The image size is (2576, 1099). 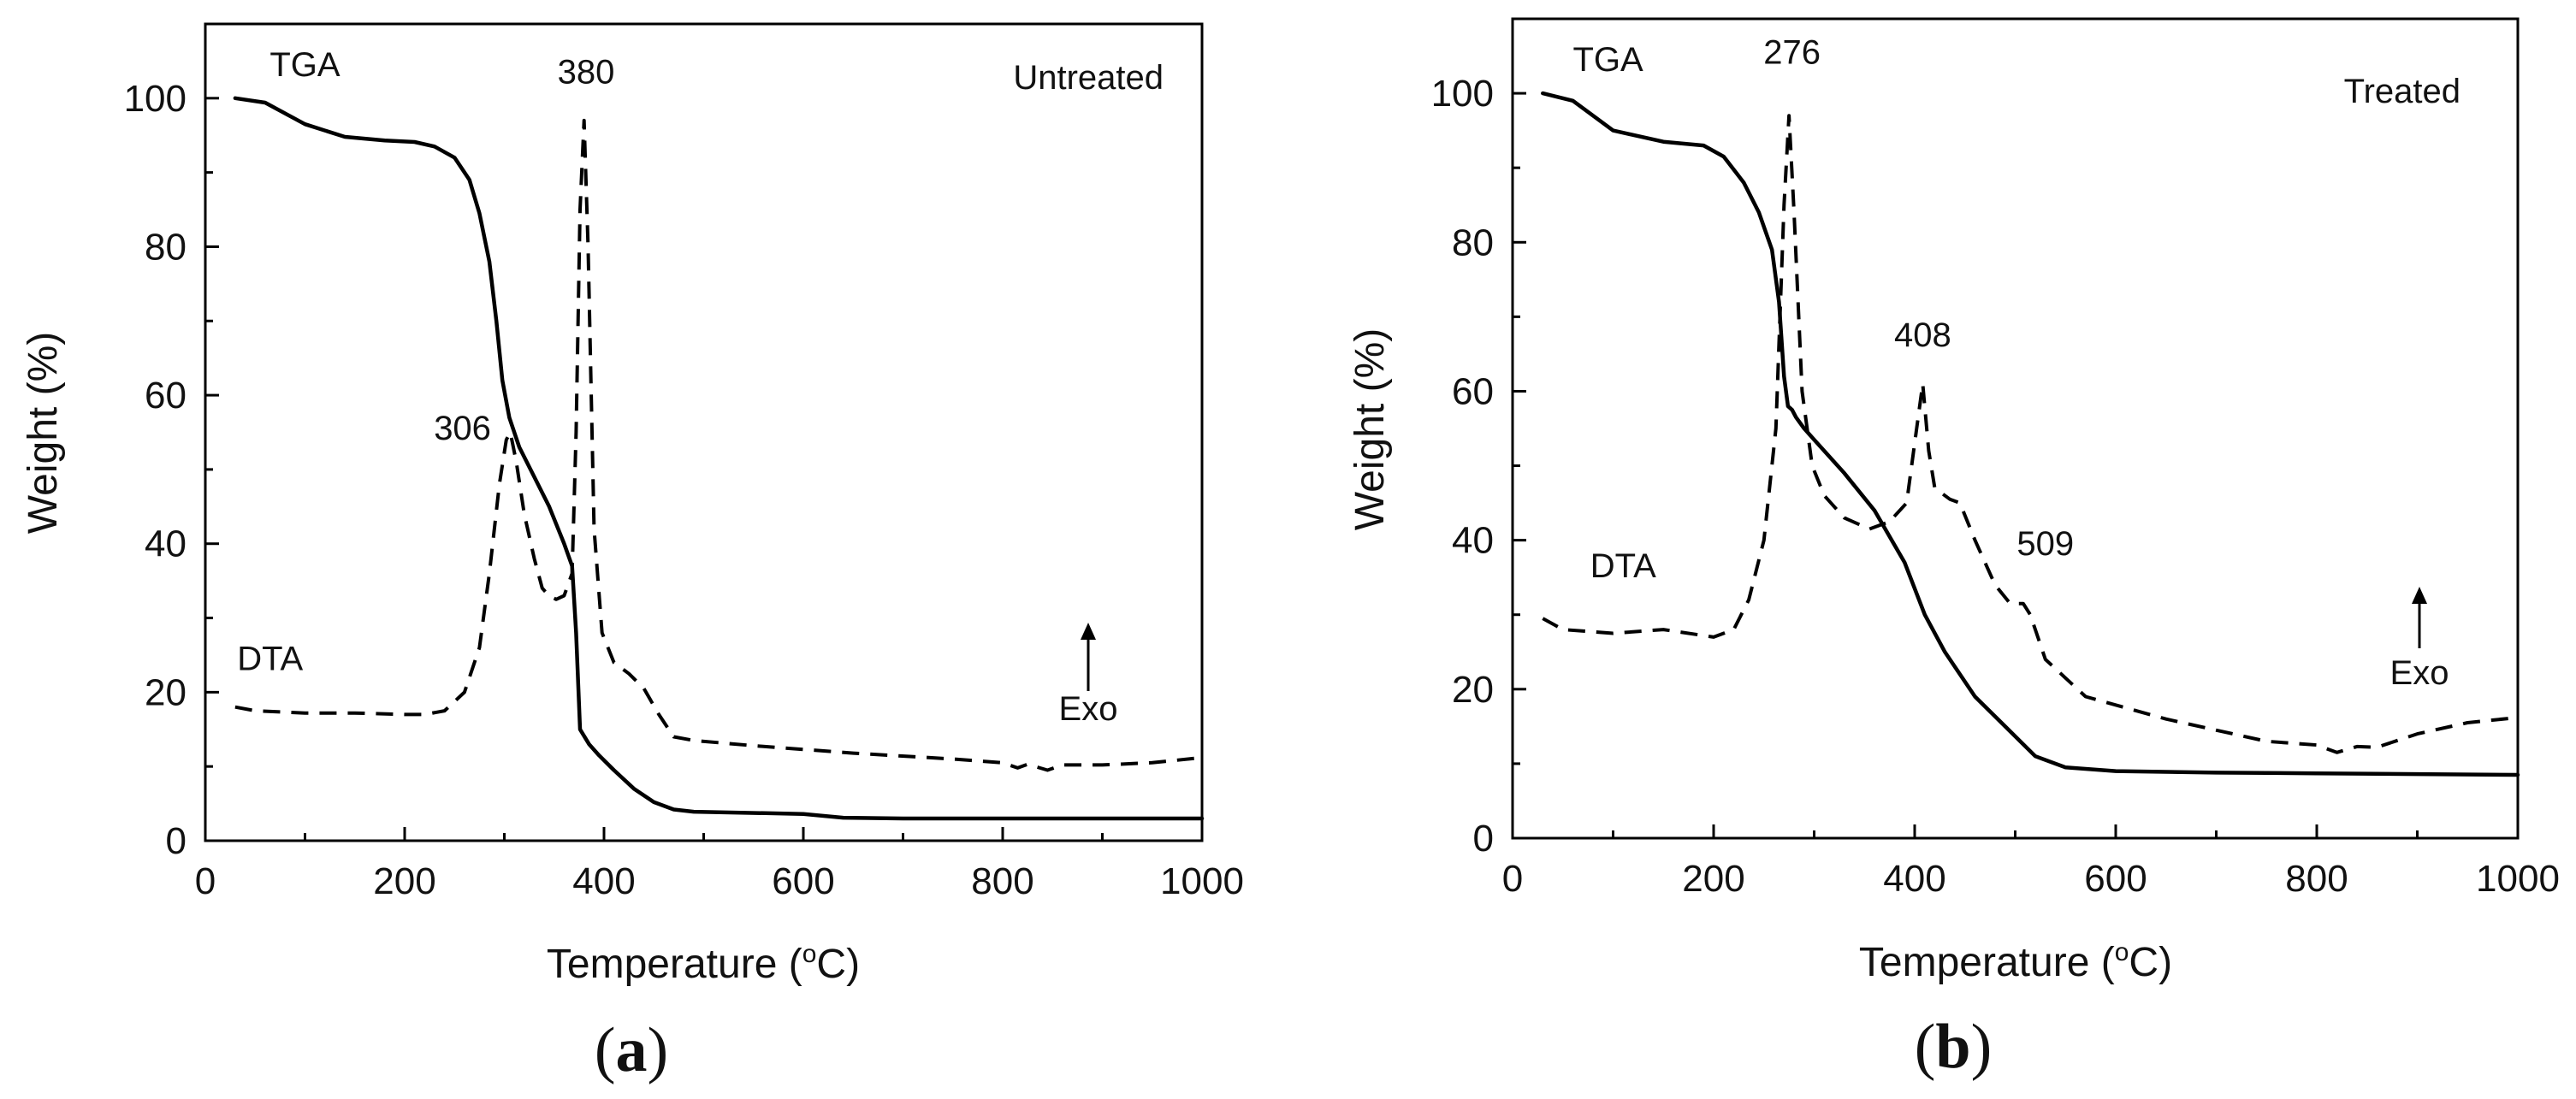 What do you see at coordinates (2402, 91) in the screenshot?
I see `sample-label: Treated` at bounding box center [2402, 91].